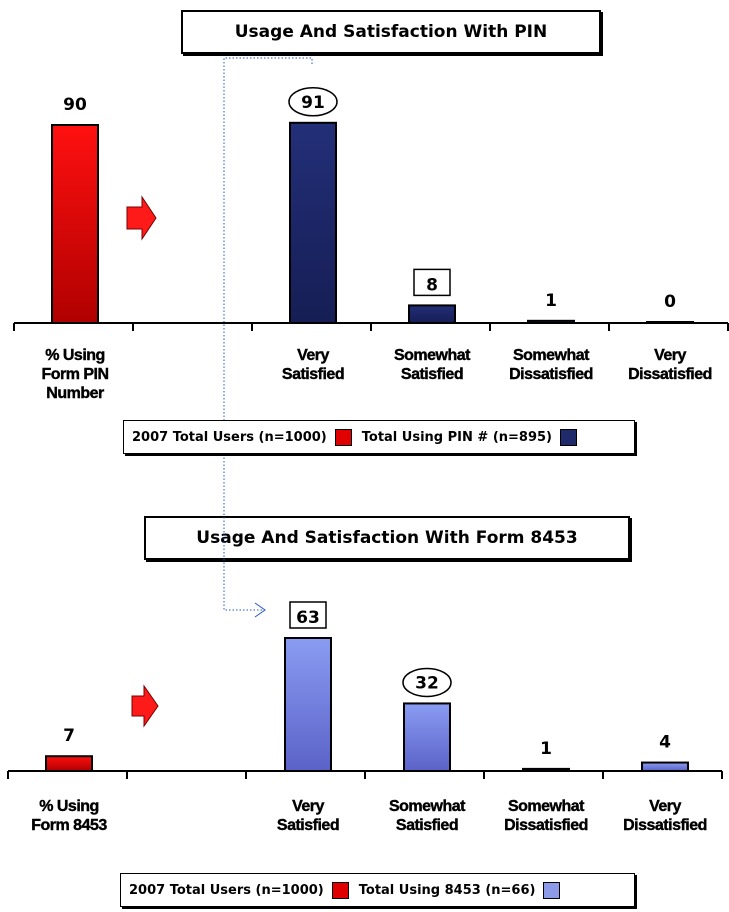  What do you see at coordinates (551, 301) in the screenshot?
I see `chart1-value-label-3: 1` at bounding box center [551, 301].